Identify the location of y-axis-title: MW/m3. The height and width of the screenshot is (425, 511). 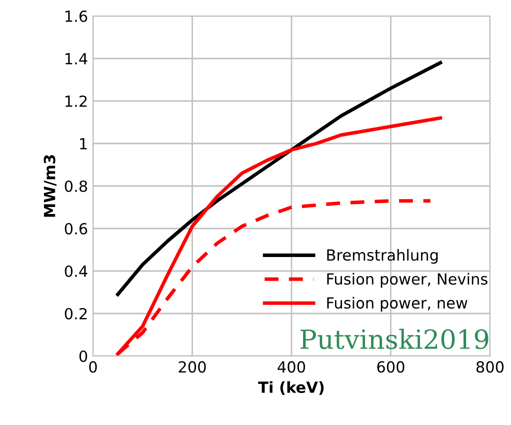
(50, 186).